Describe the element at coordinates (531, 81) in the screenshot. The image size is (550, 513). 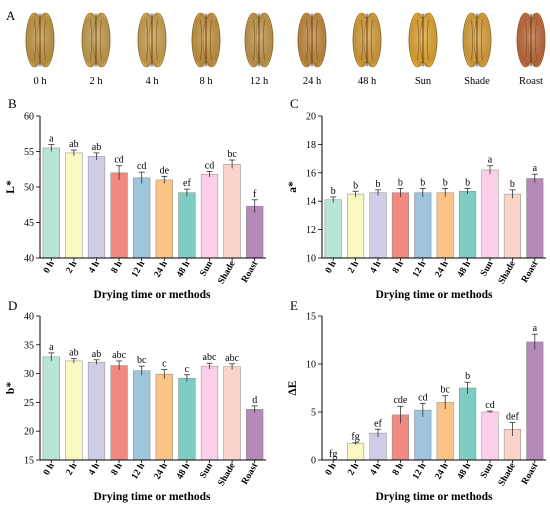
I see `photo-label: Roast` at that location.